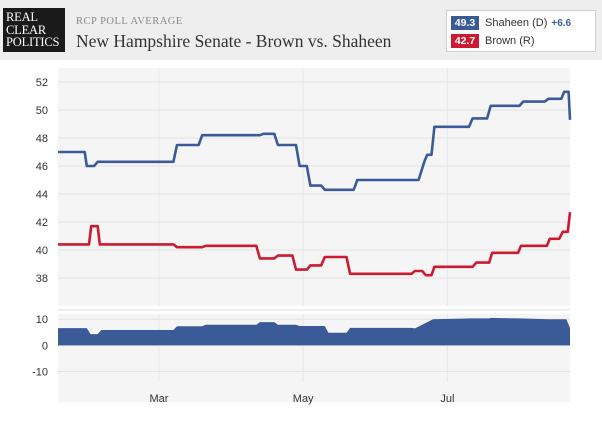  Describe the element at coordinates (42, 195) in the screenshot. I see `y-tick-label: 44` at that location.